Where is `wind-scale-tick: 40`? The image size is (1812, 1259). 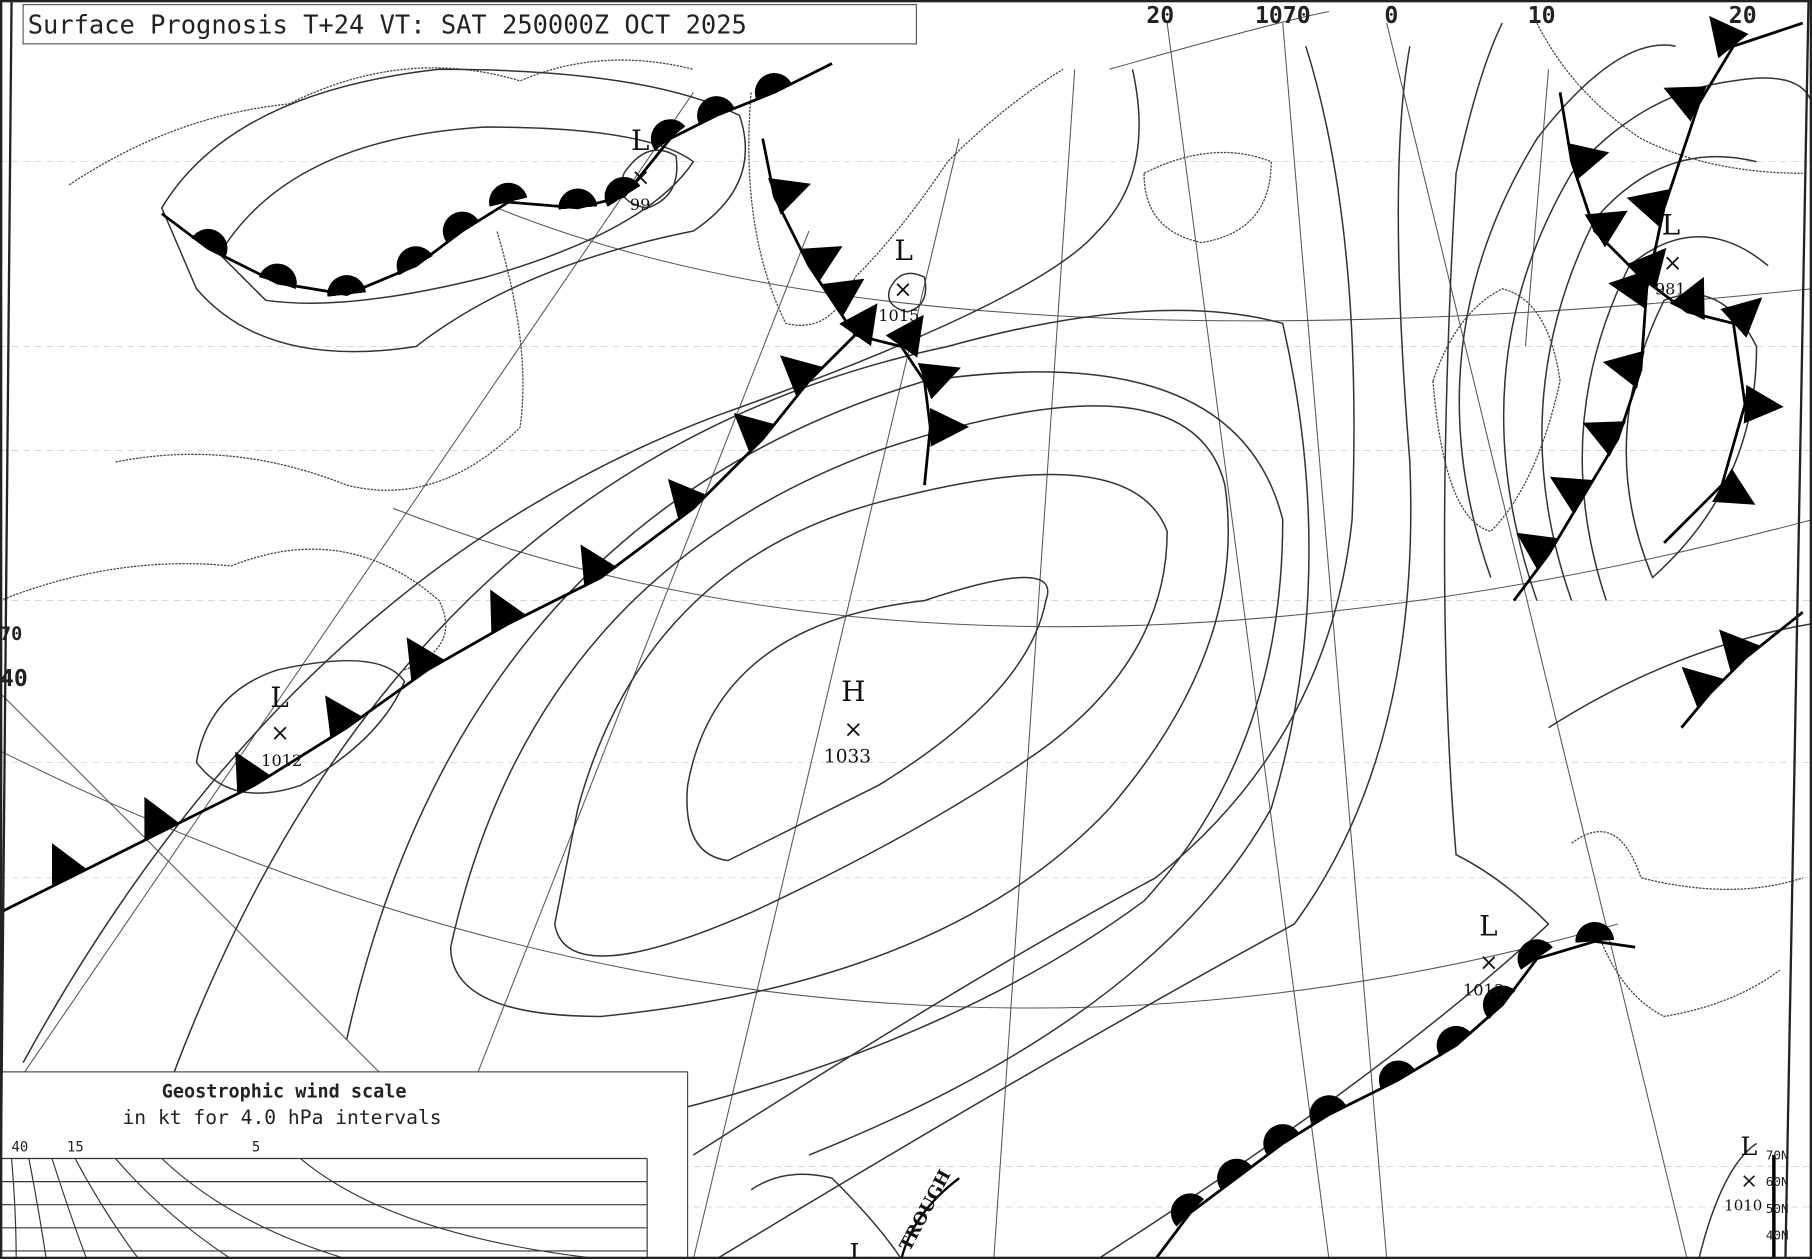 wind-scale-tick: 40 is located at coordinates (20, 1148).